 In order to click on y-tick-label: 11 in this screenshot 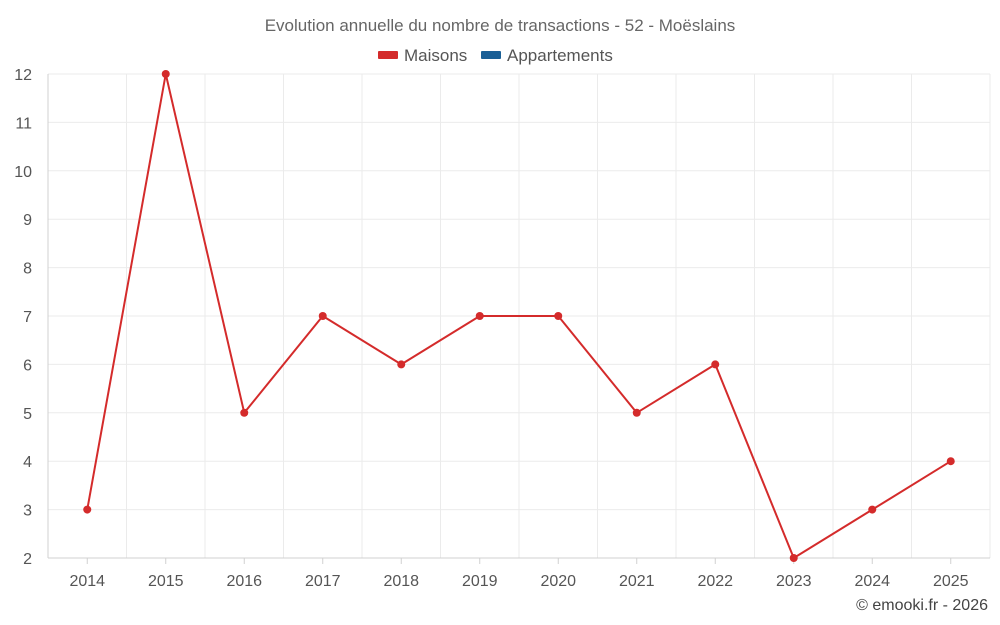, I will do `click(23, 123)`.